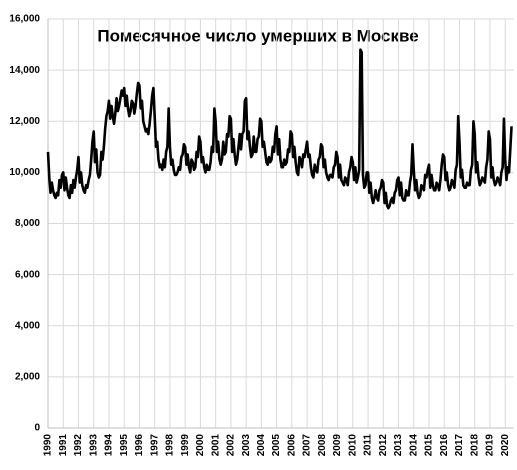 The height and width of the screenshot is (470, 517). I want to click on x-tick-label: 2002, so click(231, 445).